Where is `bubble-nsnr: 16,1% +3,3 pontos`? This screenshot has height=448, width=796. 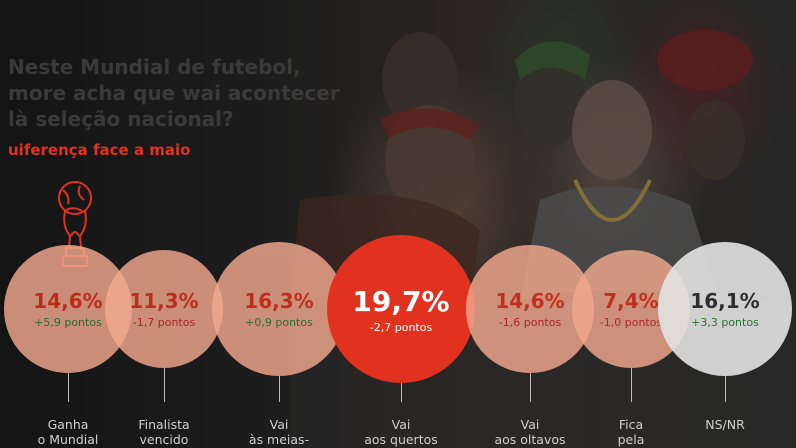
bubble-nsnr: 16,1% +3,3 pontos is located at coordinates (725, 309).